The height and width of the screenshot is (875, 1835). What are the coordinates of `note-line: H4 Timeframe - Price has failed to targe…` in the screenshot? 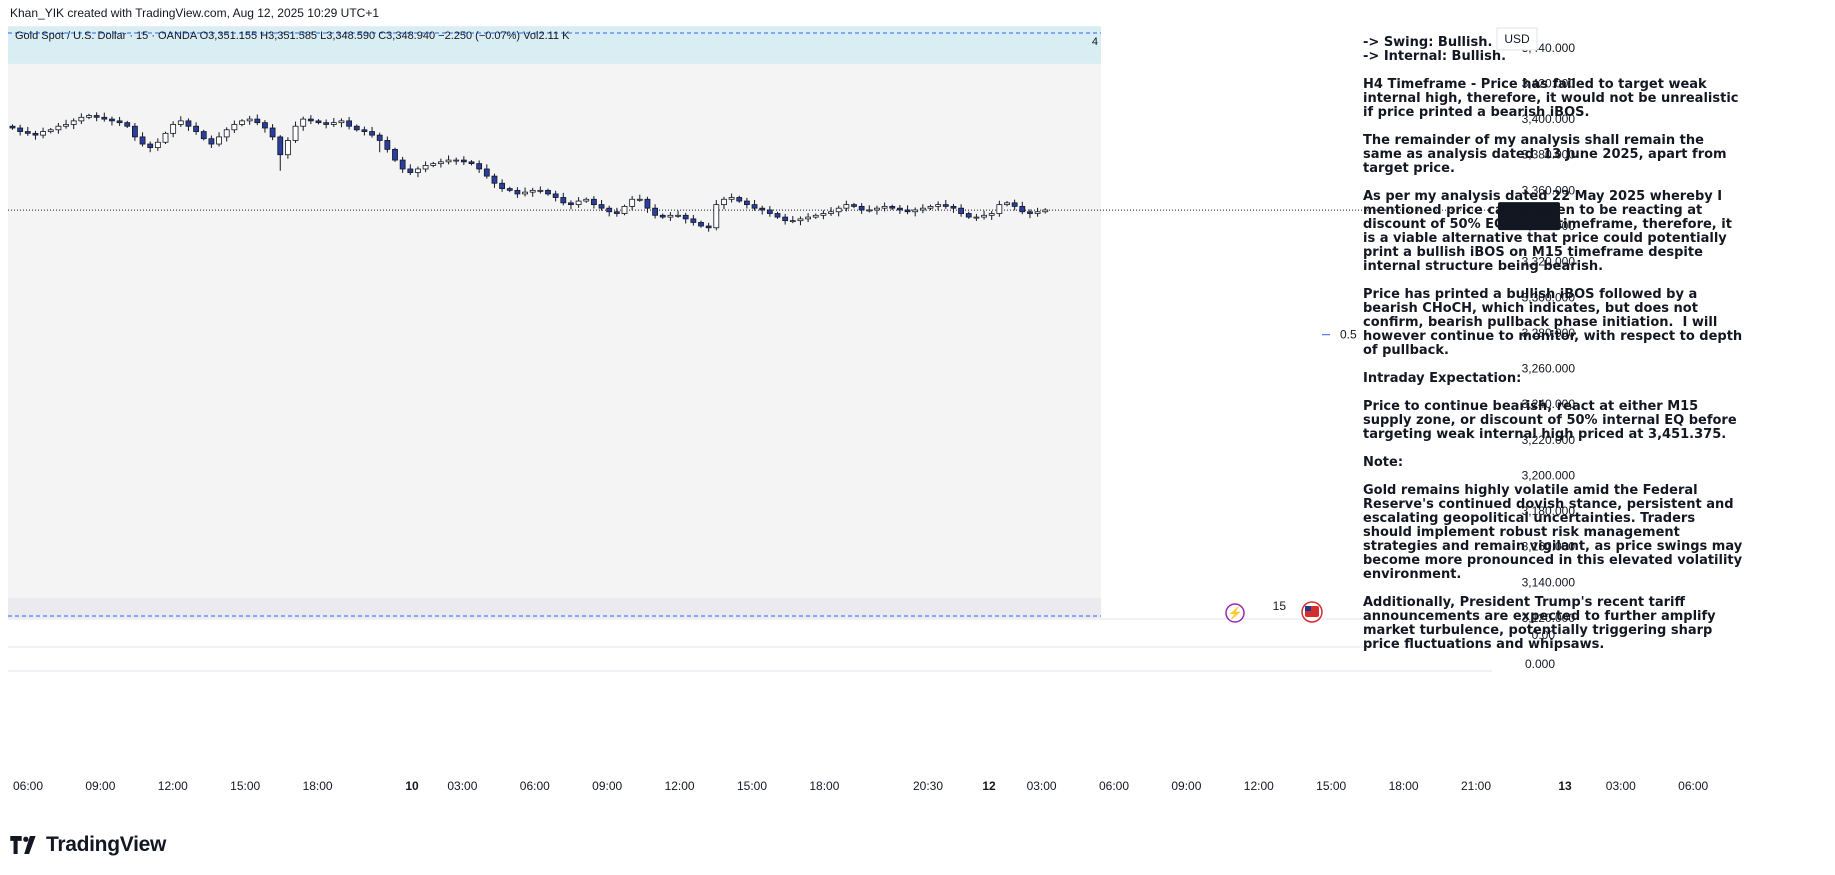 It's located at (1553, 98).